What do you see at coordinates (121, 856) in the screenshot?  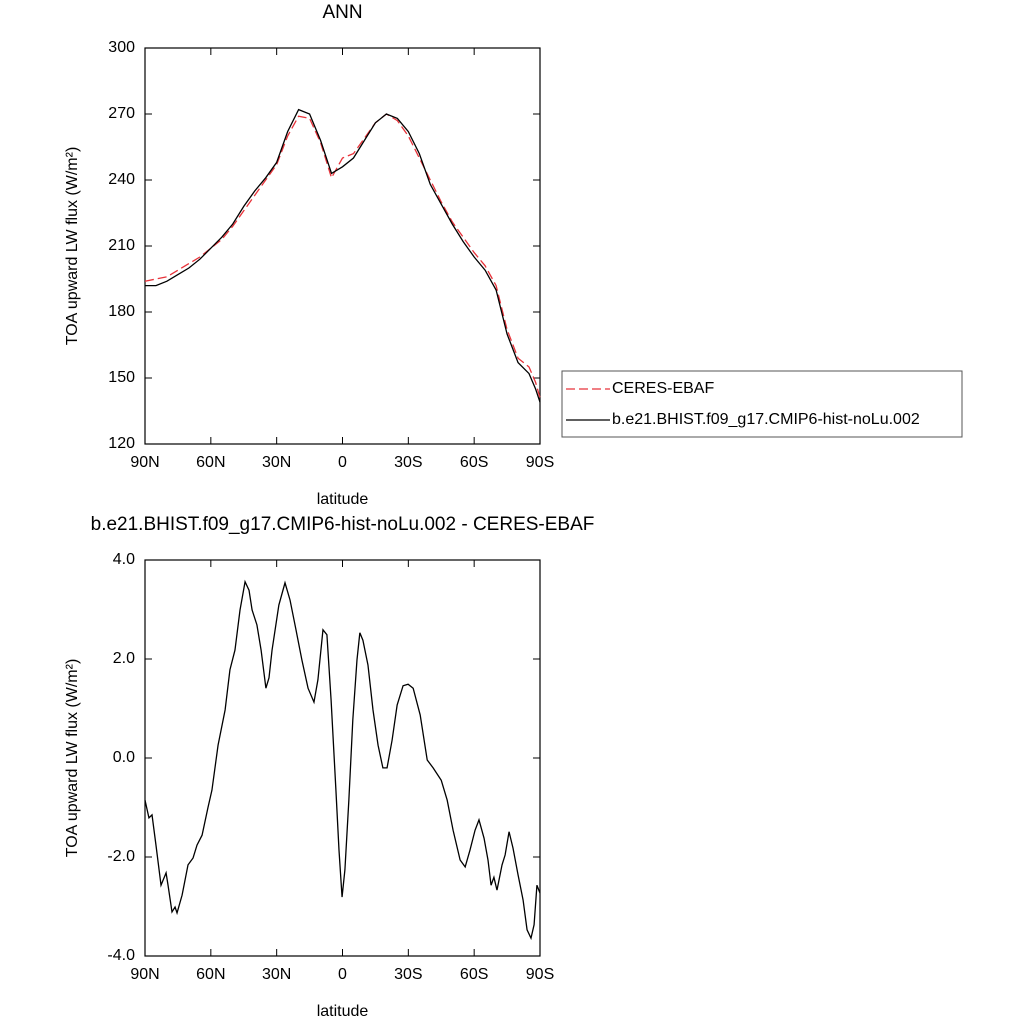 I see `y-tick-label: -2.0` at bounding box center [121, 856].